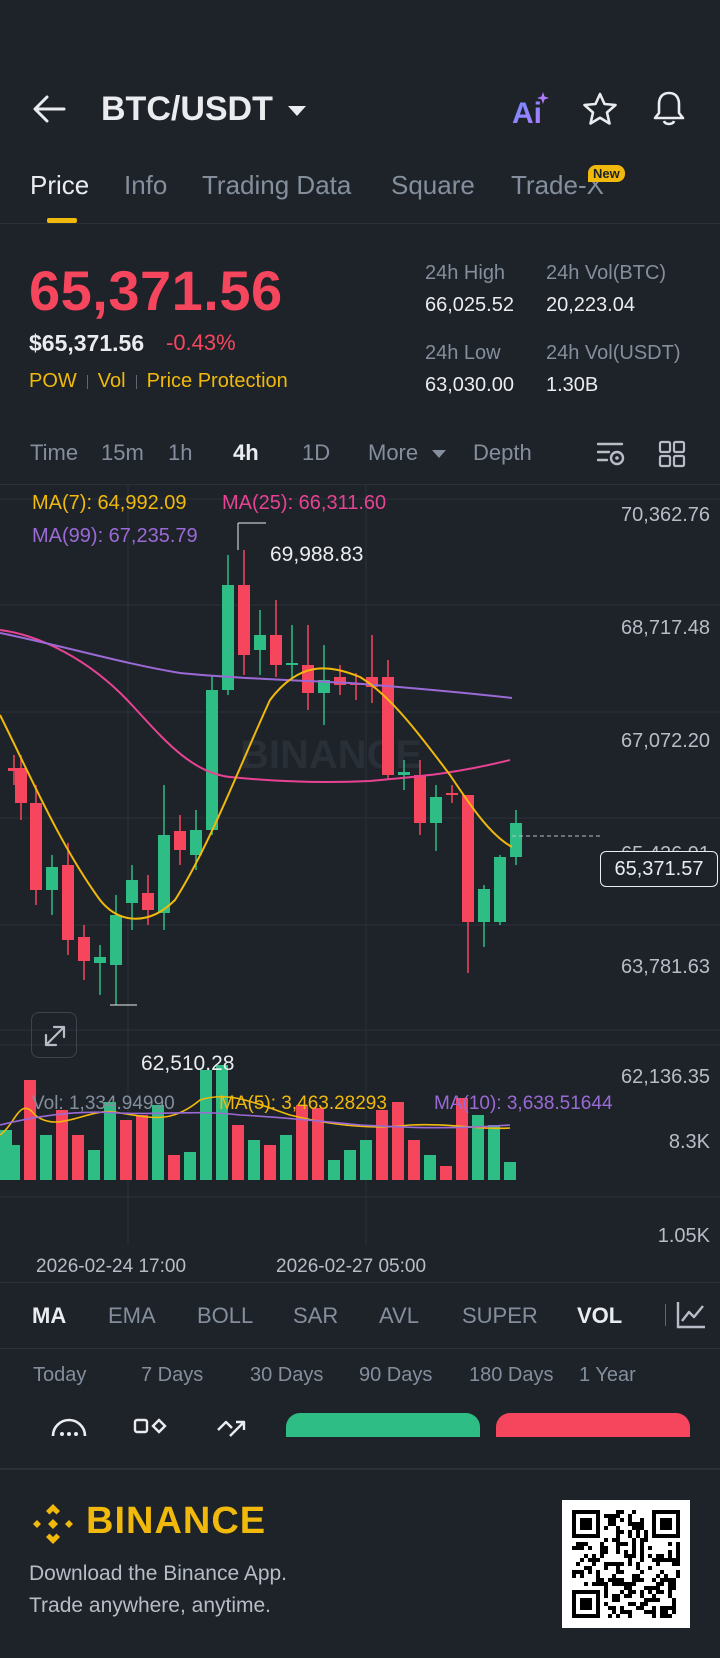 The height and width of the screenshot is (1658, 720). I want to click on tab-trading-data: Trading Data, so click(277, 185).